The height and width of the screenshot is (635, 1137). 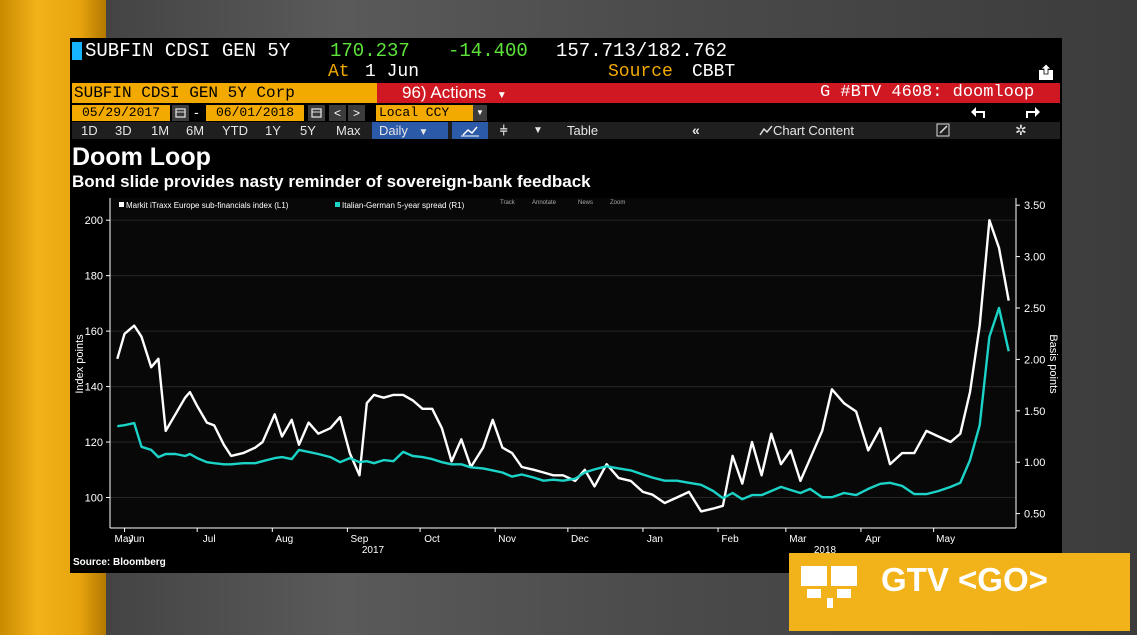 What do you see at coordinates (121, 113) in the screenshot?
I see `start-date-input: 05/29/2017` at bounding box center [121, 113].